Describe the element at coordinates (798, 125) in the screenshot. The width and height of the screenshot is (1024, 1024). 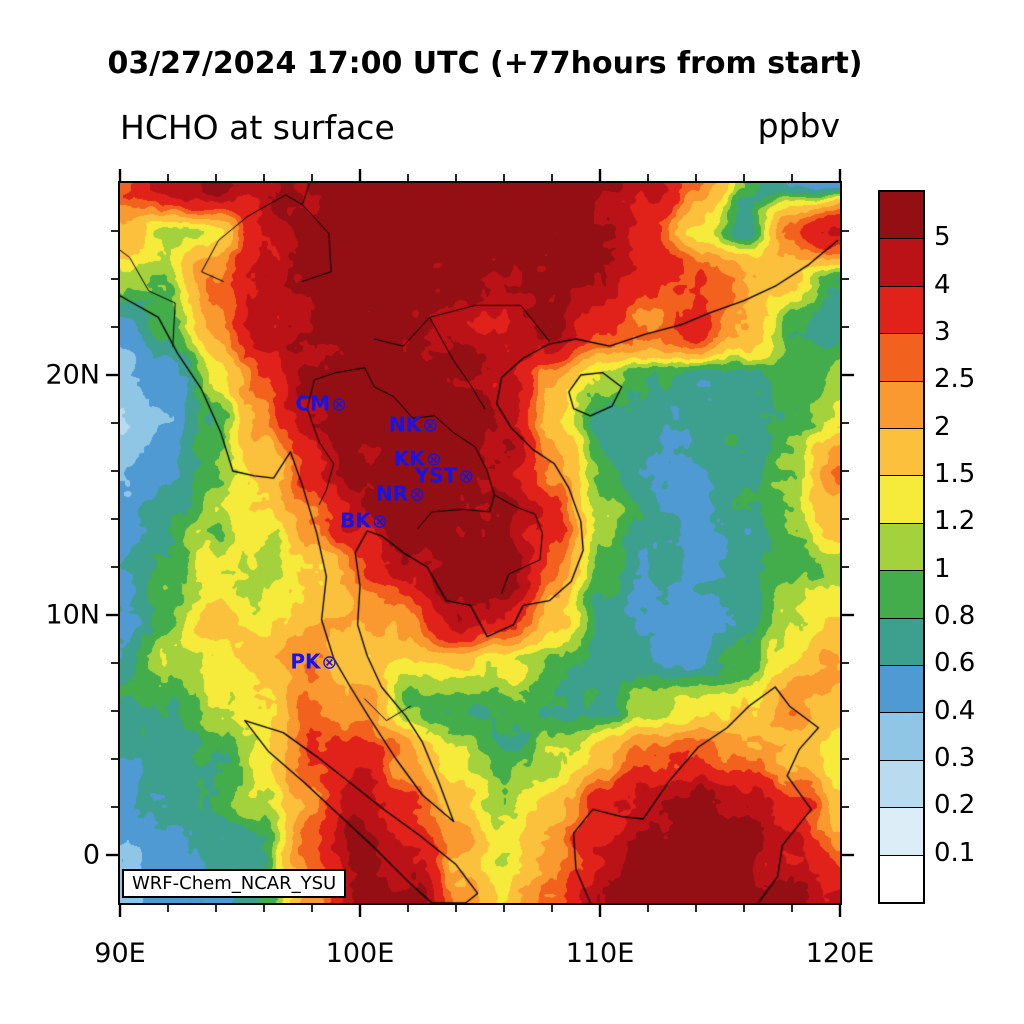
I see `colorbar-units-label: ppbv` at that location.